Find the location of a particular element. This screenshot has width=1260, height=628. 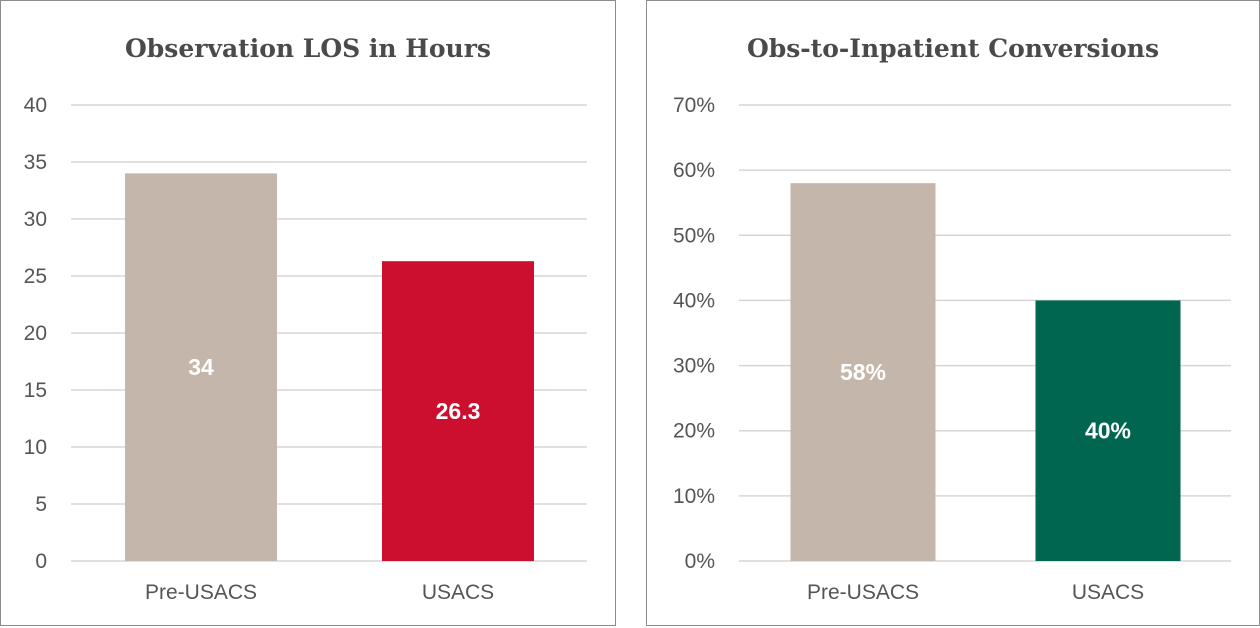

chart-title: Observation LOS in Hours is located at coordinates (308, 48).